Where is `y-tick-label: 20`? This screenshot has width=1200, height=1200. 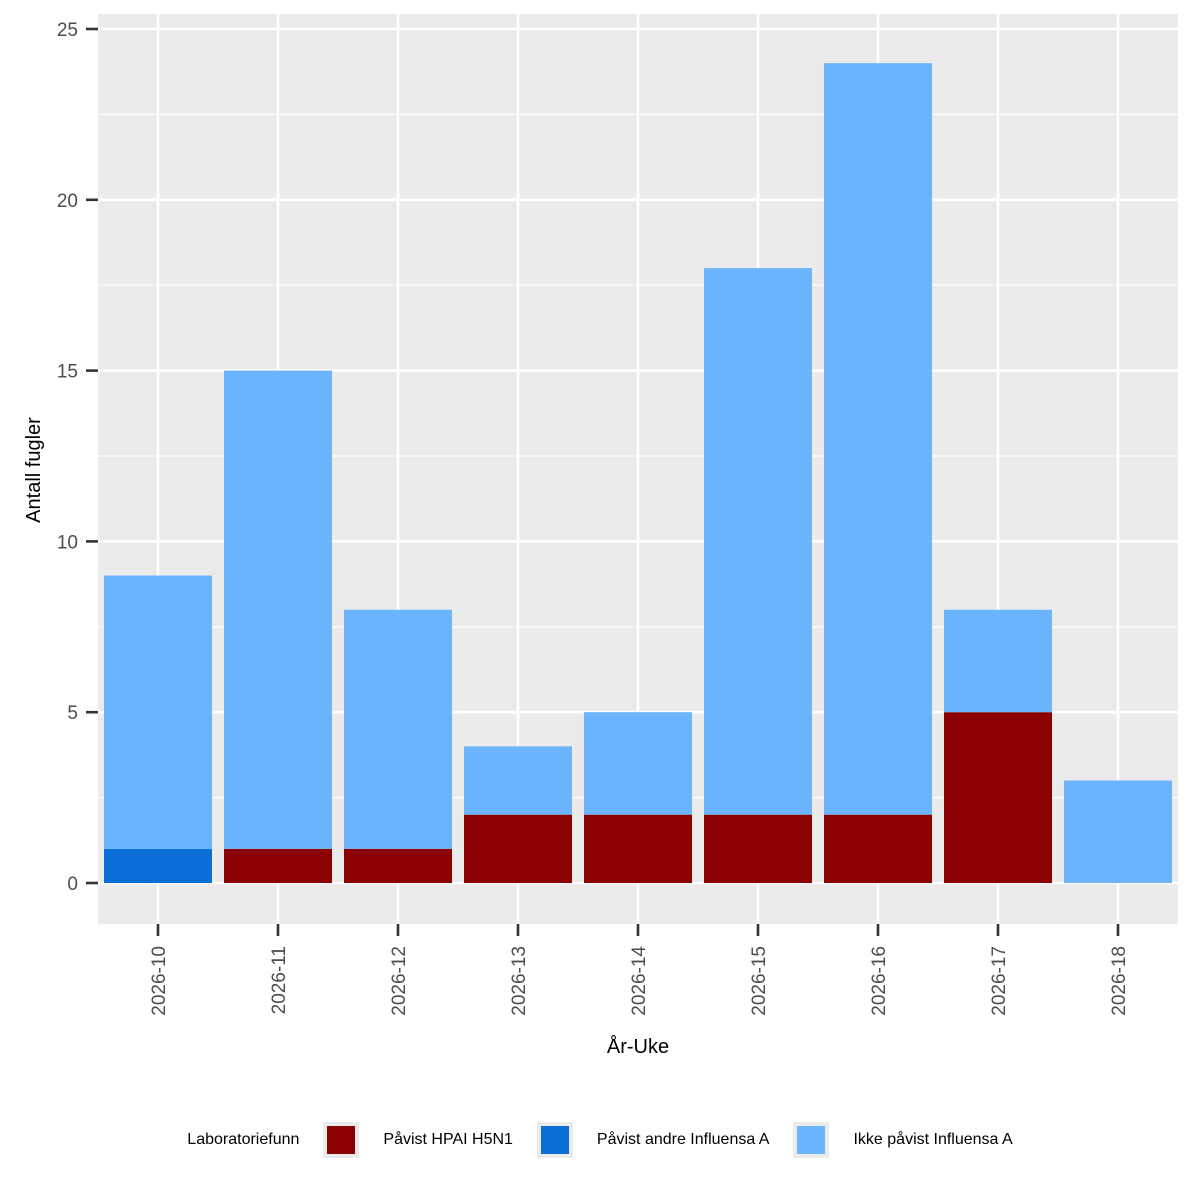
y-tick-label: 20 is located at coordinates (67, 201).